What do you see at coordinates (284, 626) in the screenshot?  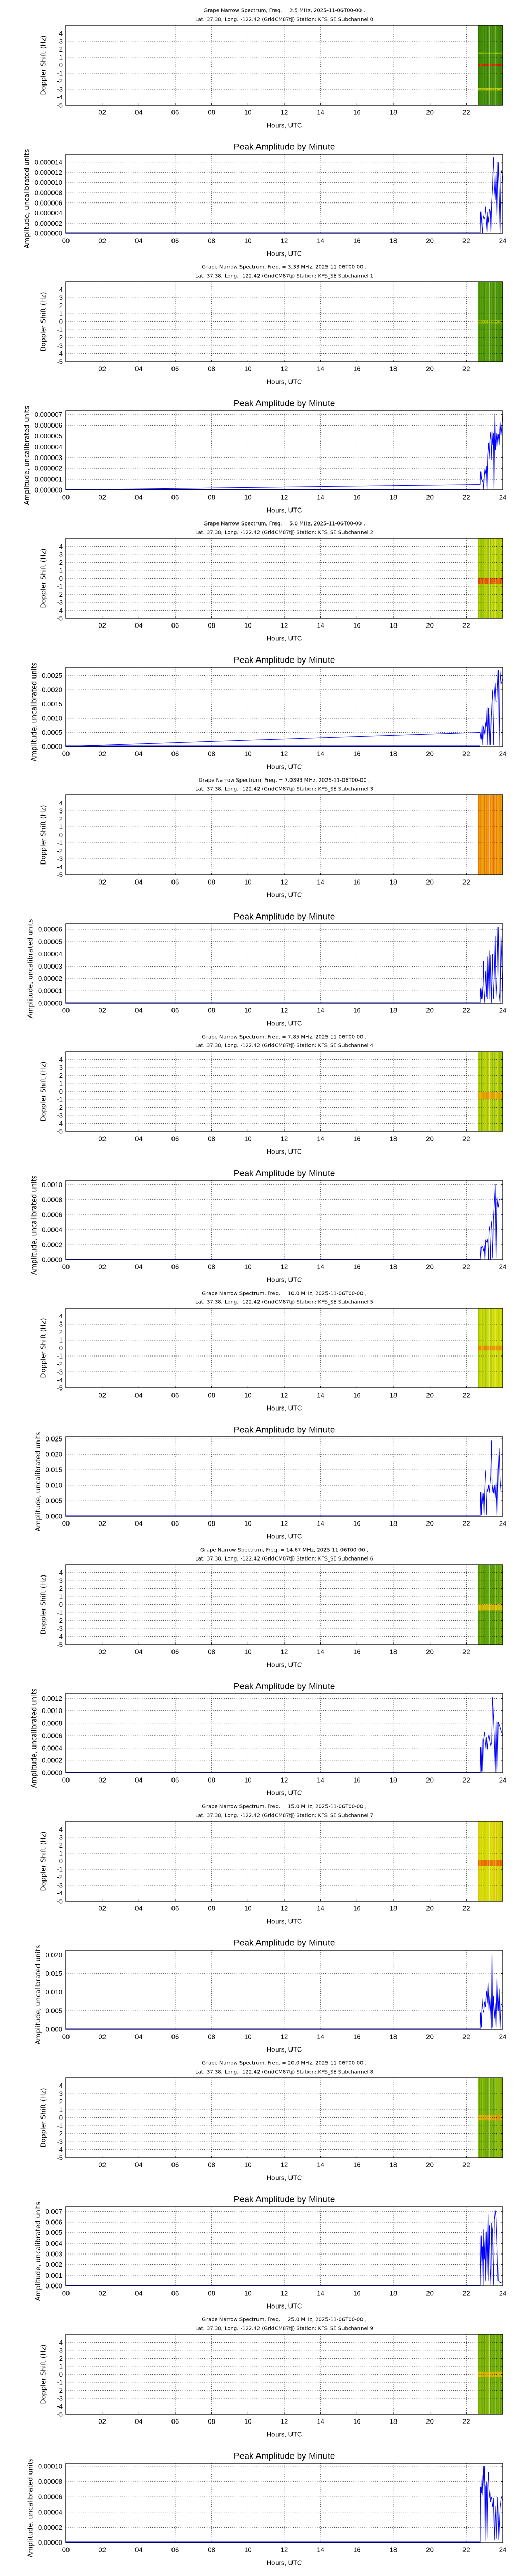 I see `spectrum-xtick-label: 12` at bounding box center [284, 626].